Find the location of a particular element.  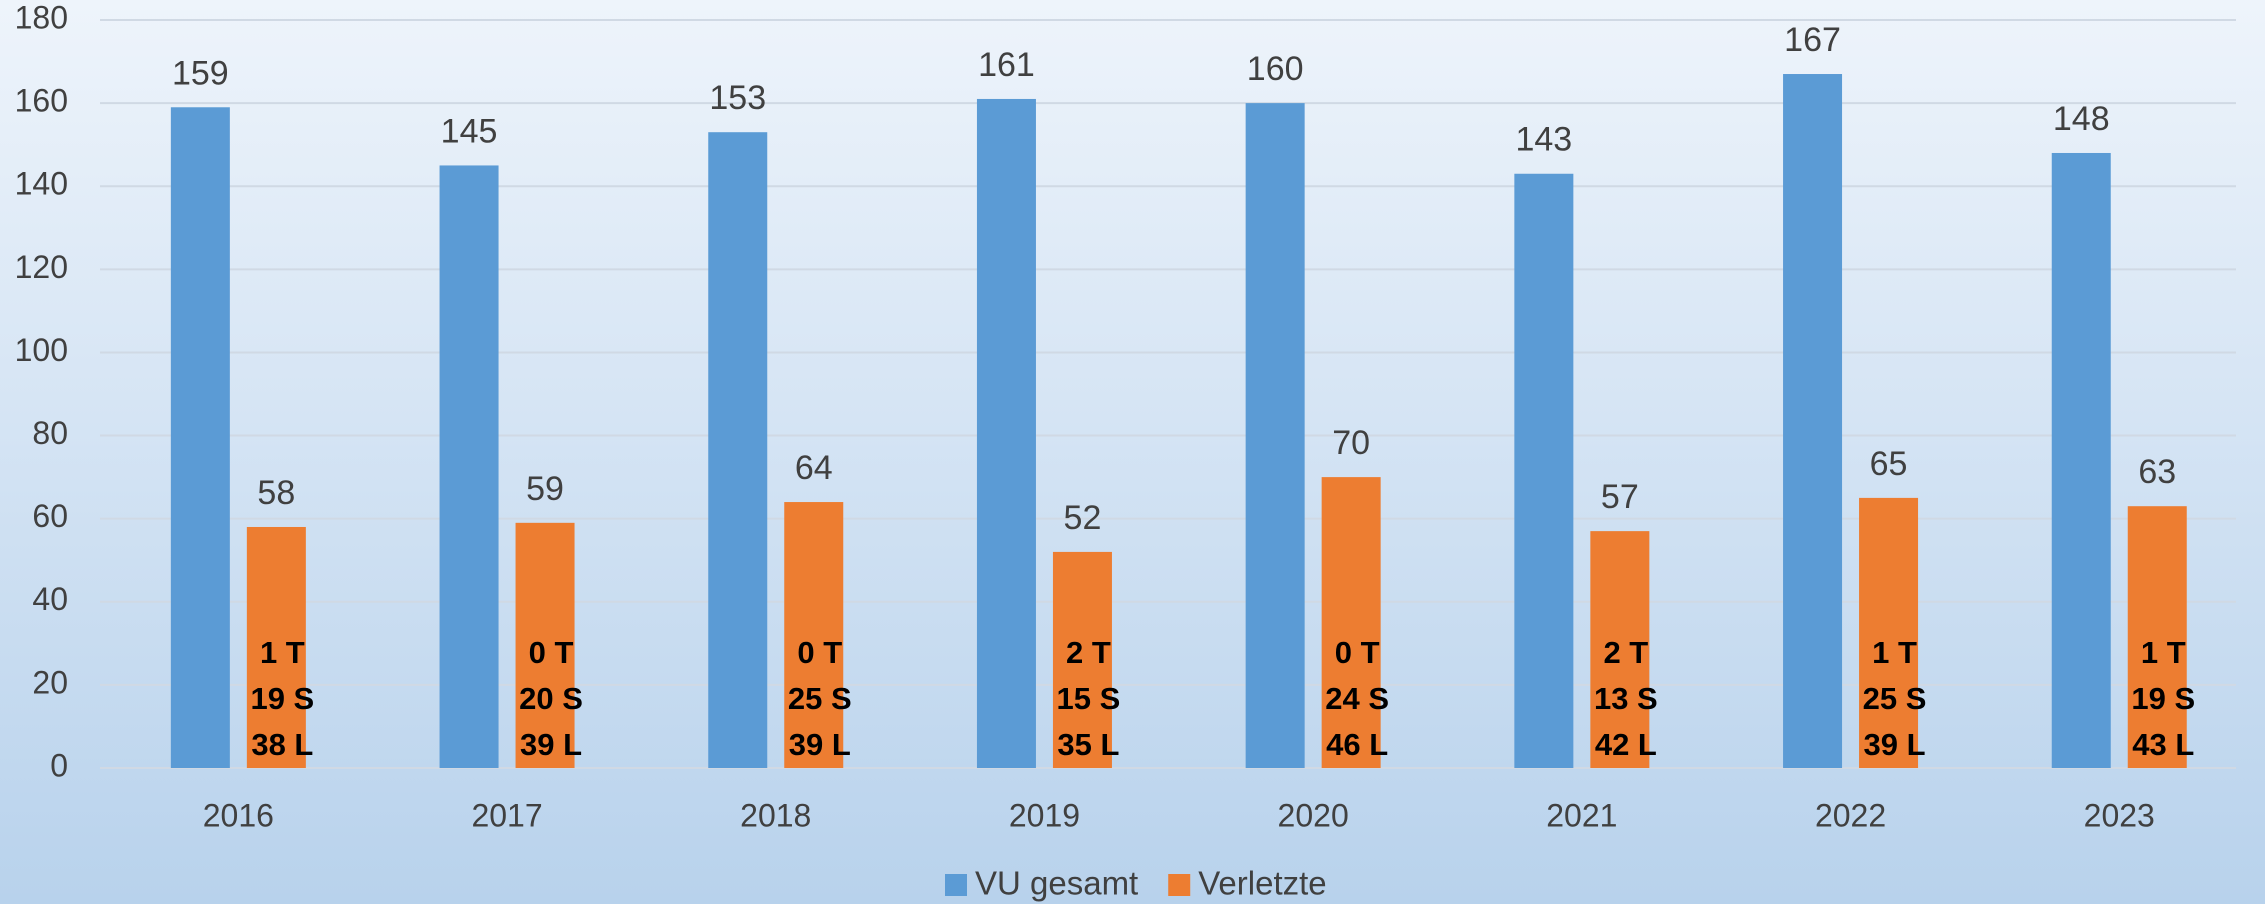

annotation: 43 L is located at coordinates (2163, 744).